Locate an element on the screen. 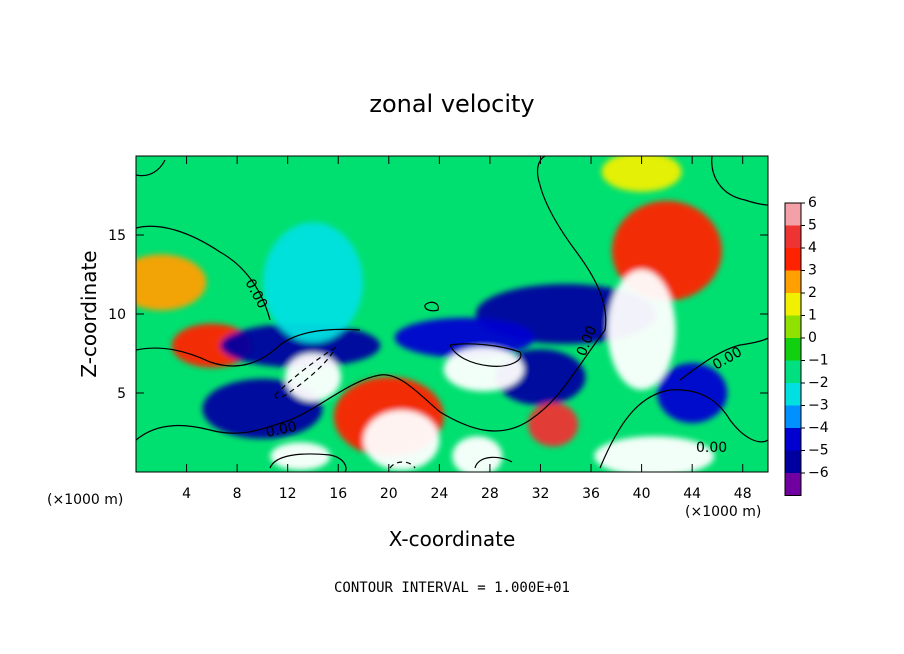  colorbar-label: −5 is located at coordinates (818, 451).